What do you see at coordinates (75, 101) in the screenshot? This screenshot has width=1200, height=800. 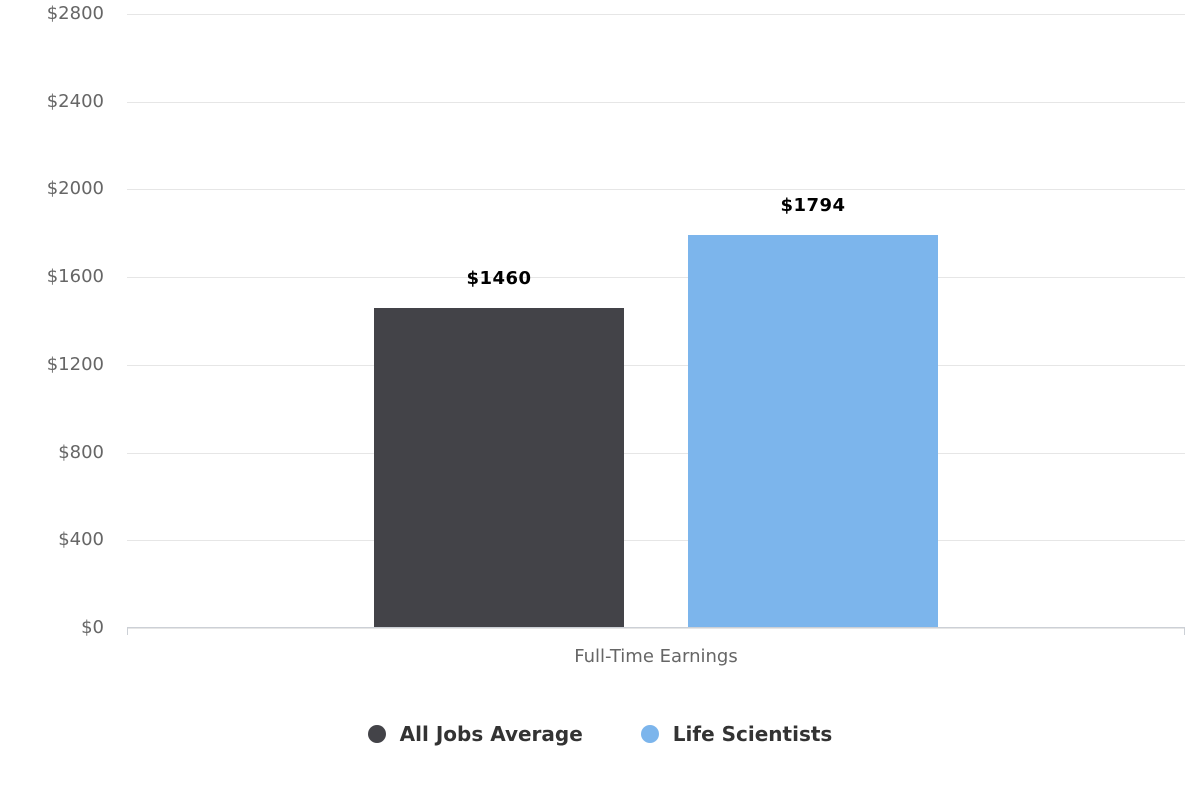 I see `y-tick-label: $2400` at bounding box center [75, 101].